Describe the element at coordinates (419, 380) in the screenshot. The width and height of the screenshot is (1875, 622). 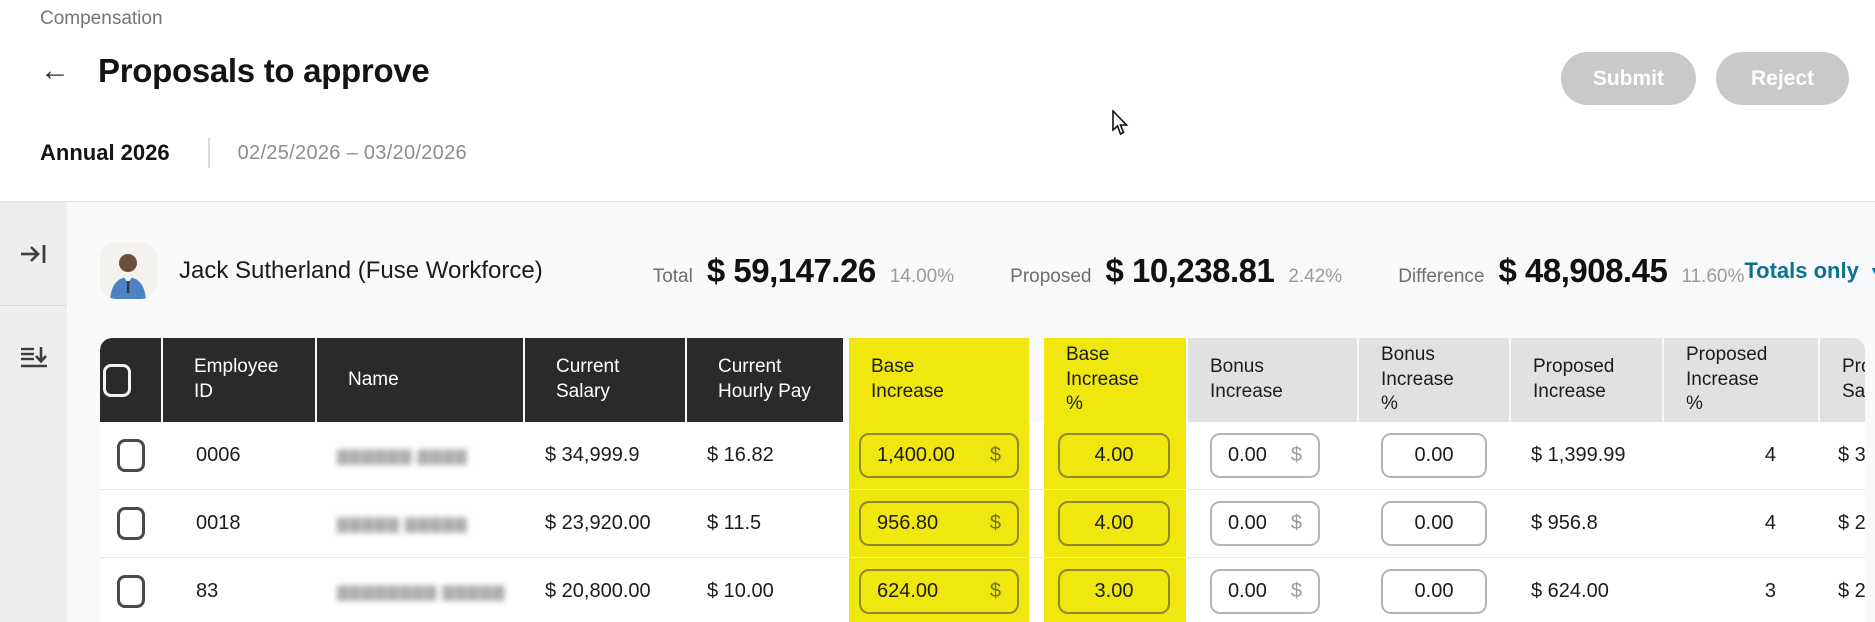
I see `header-name: Name` at that location.